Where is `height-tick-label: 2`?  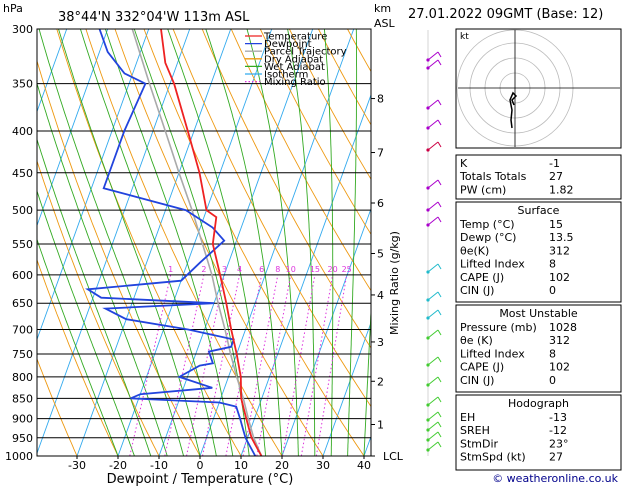 height-tick-label: 2 is located at coordinates (380, 381).